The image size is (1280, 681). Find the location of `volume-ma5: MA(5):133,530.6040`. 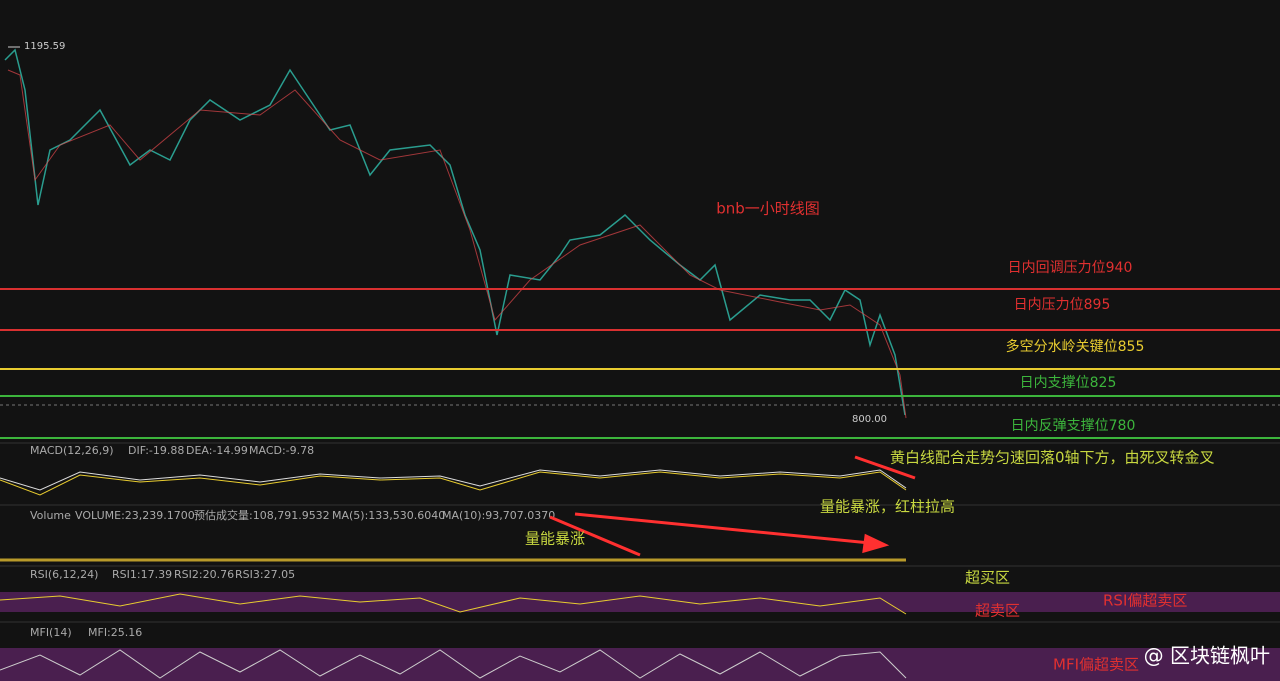

volume-ma5: MA(5):133,530.6040 is located at coordinates (388, 515).